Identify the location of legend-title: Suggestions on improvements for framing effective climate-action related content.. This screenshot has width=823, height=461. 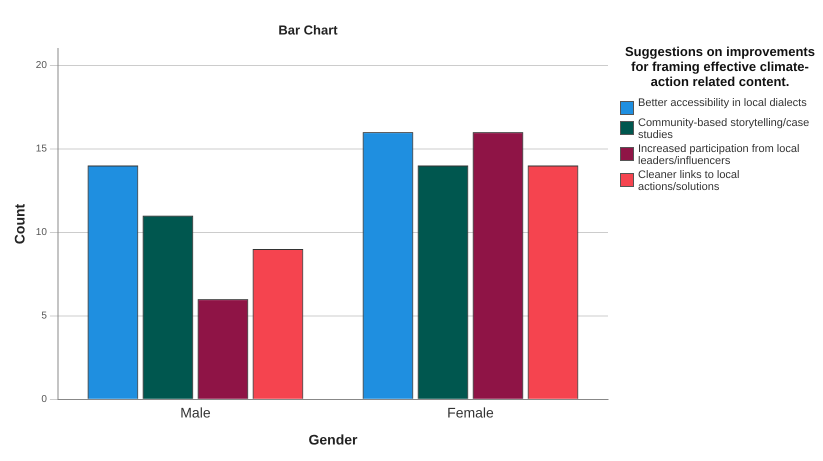
(720, 66).